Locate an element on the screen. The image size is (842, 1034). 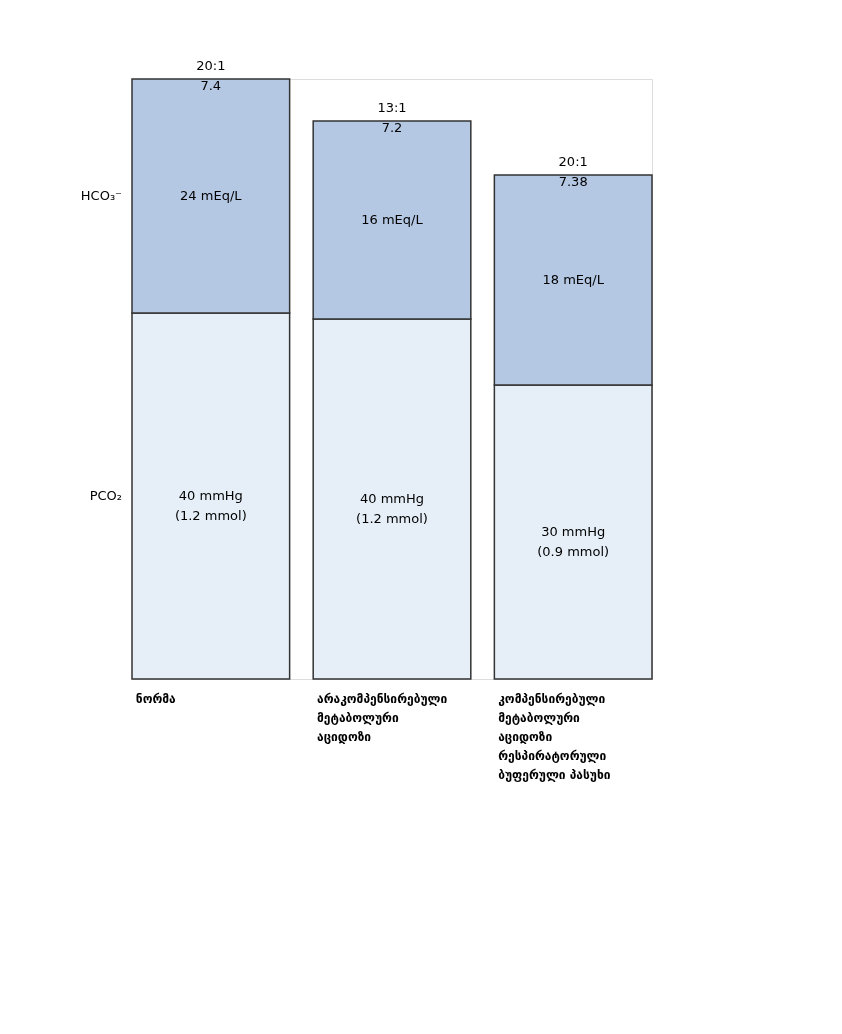
annotation: 24 mEq/L is located at coordinates (211, 195).